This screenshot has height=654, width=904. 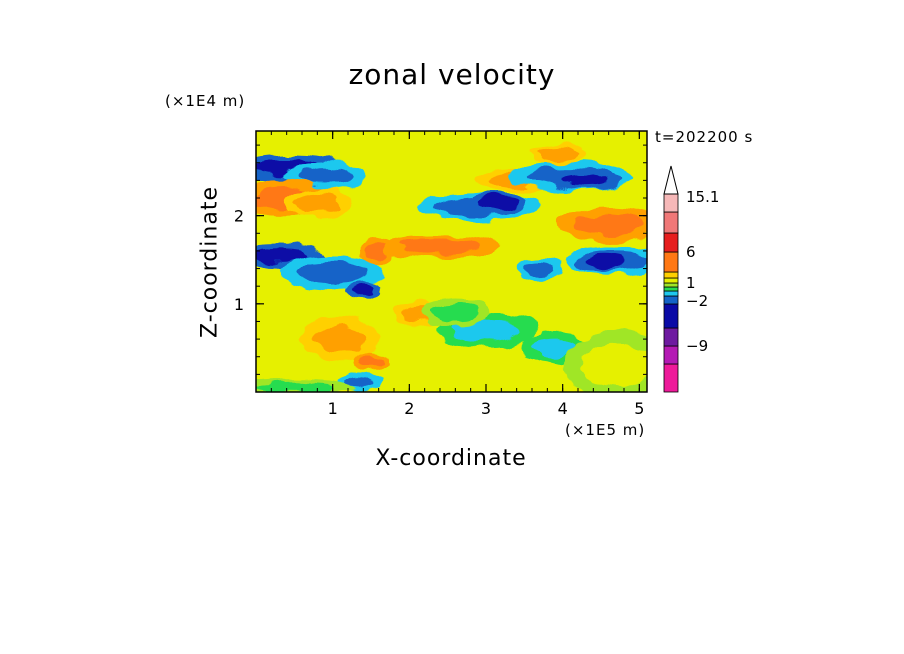 I want to click on colorbar-tick-label: −2, so click(x=697, y=301).